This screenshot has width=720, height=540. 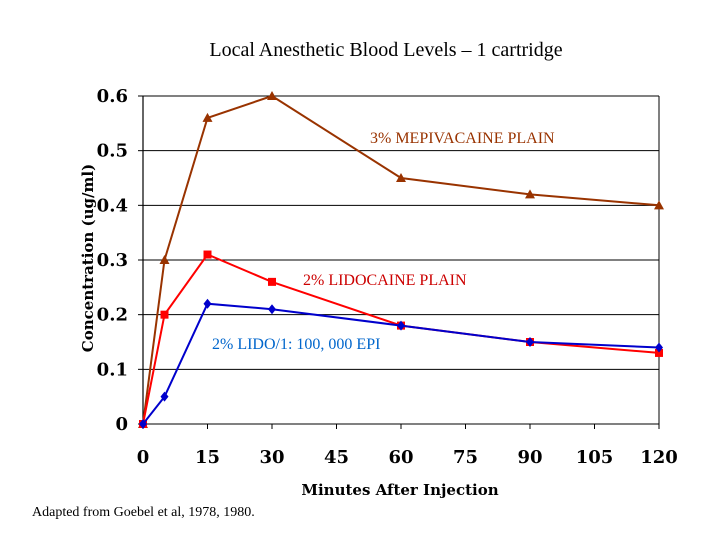 I want to click on y-tick-label: 0.3, so click(x=112, y=260).